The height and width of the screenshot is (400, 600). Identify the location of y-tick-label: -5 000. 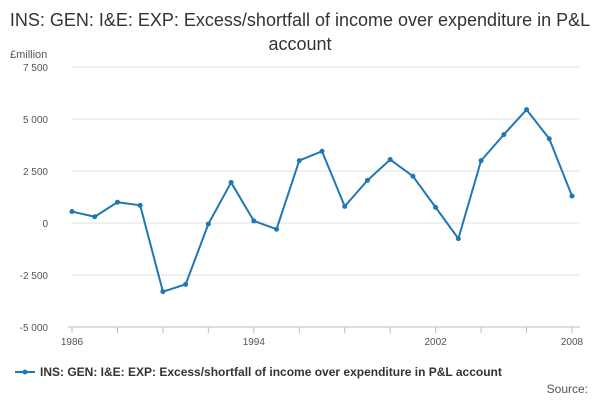
(34, 328).